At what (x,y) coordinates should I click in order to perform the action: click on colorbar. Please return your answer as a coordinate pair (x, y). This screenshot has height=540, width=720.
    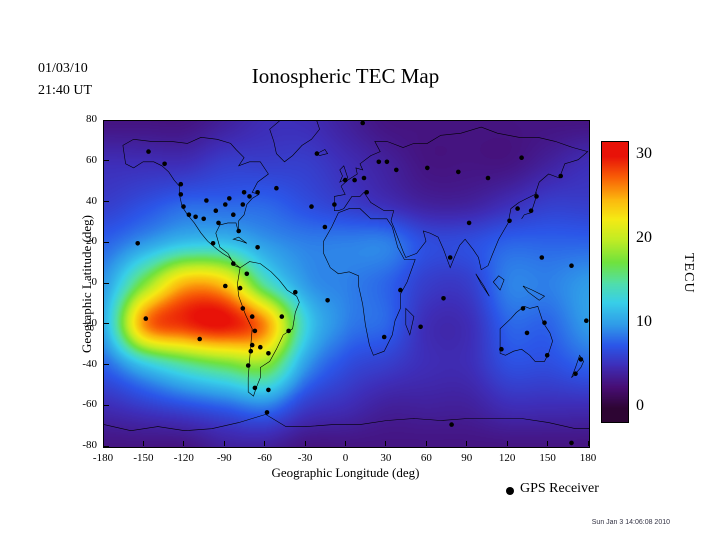
    Looking at the image, I should click on (615, 282).